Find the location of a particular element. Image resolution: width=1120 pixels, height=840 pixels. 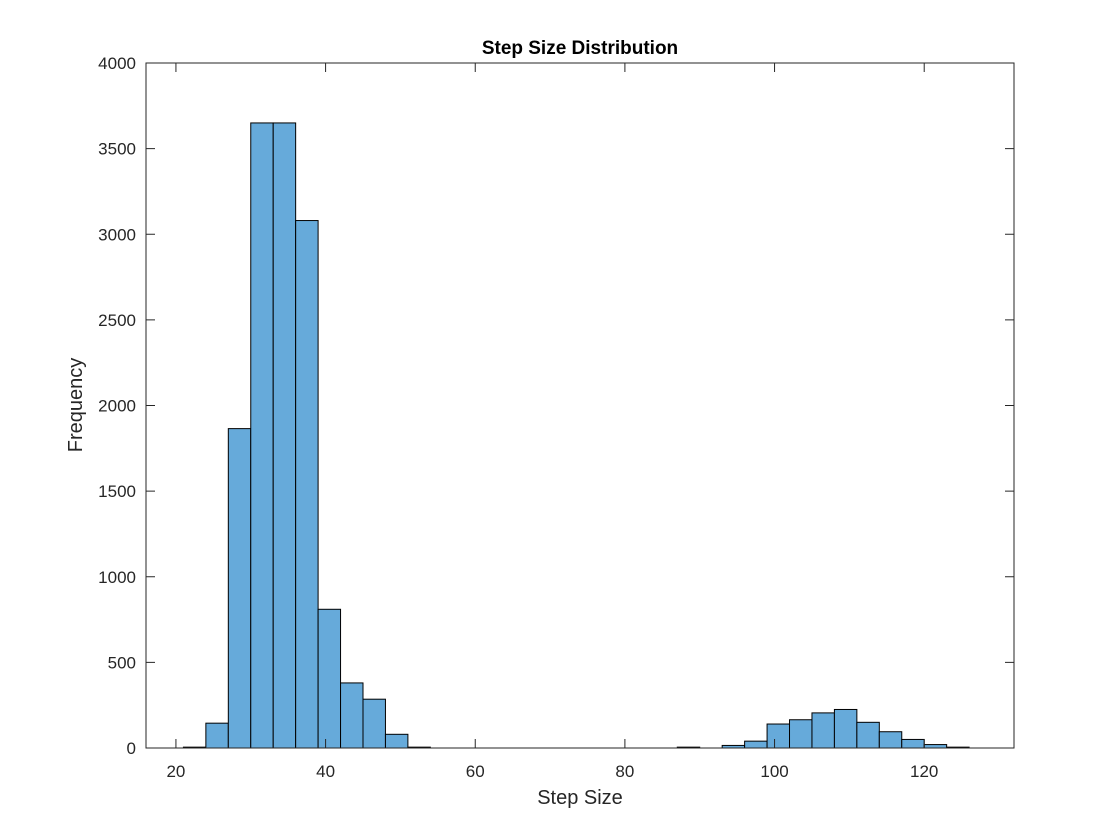

y-axis-label: Frequency is located at coordinates (76, 405).